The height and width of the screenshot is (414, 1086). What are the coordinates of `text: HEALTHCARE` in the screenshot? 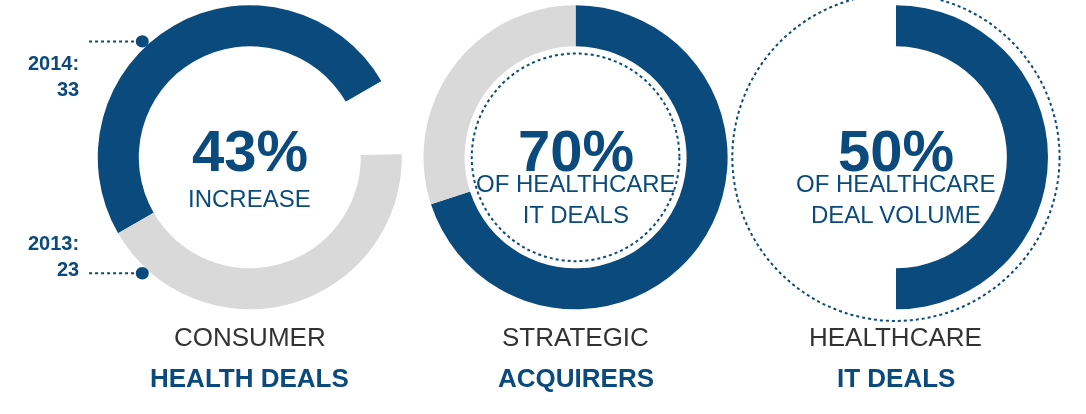 It's located at (895, 337).